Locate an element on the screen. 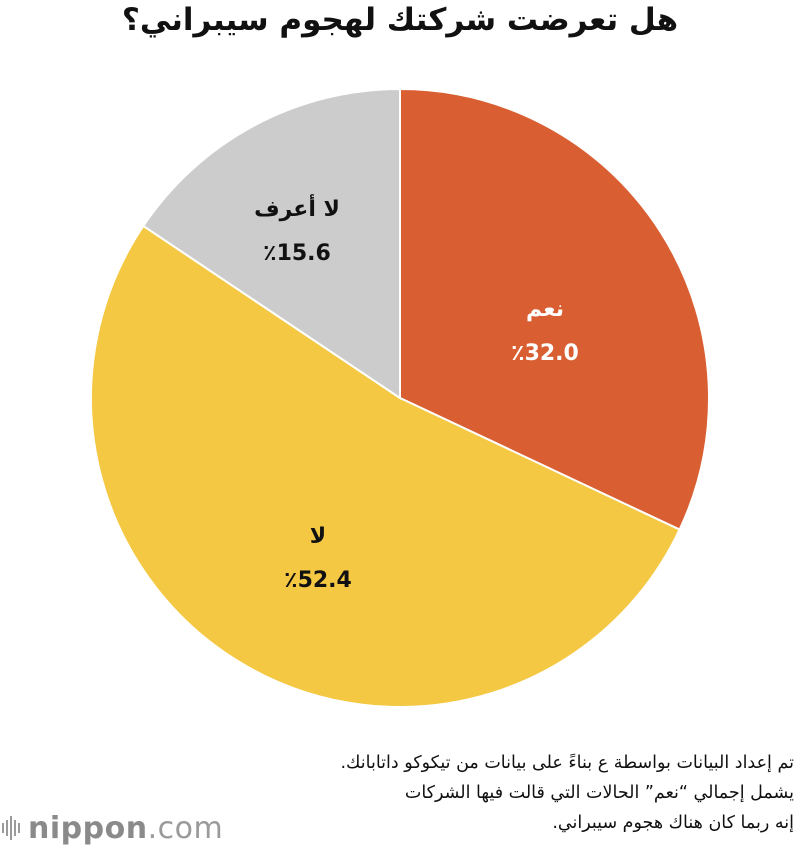 This screenshot has width=800, height=850. slice-label-3: لا أعرف is located at coordinates (297, 207).